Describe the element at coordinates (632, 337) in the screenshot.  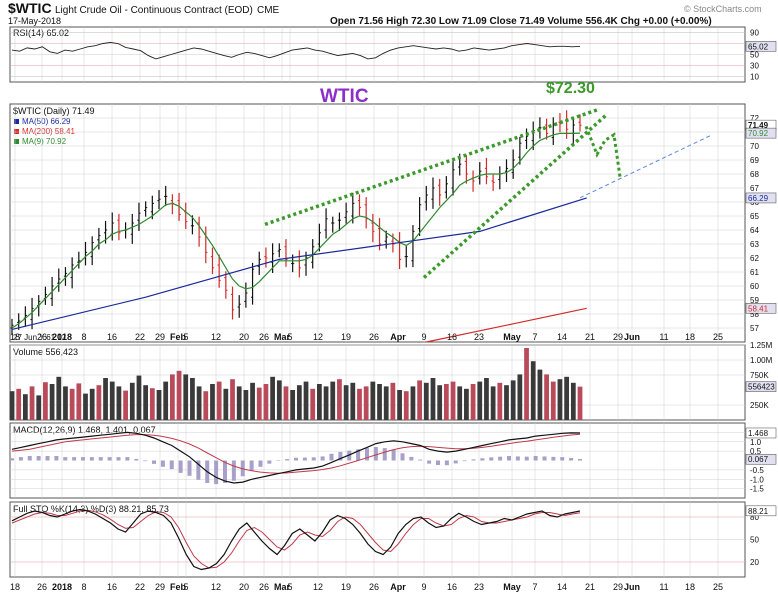
I see `x-tick-label: Jun` at that location.